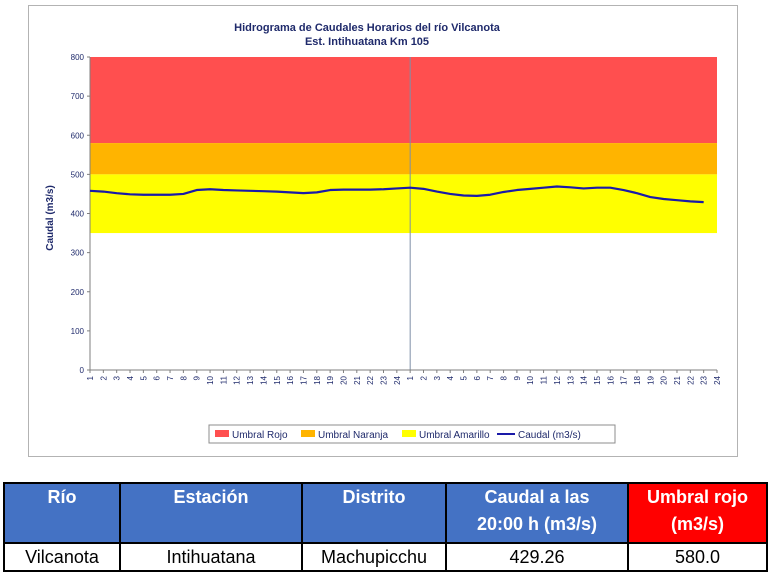 This screenshot has width=770, height=575. I want to click on y-tick-label: 800, so click(78, 57).